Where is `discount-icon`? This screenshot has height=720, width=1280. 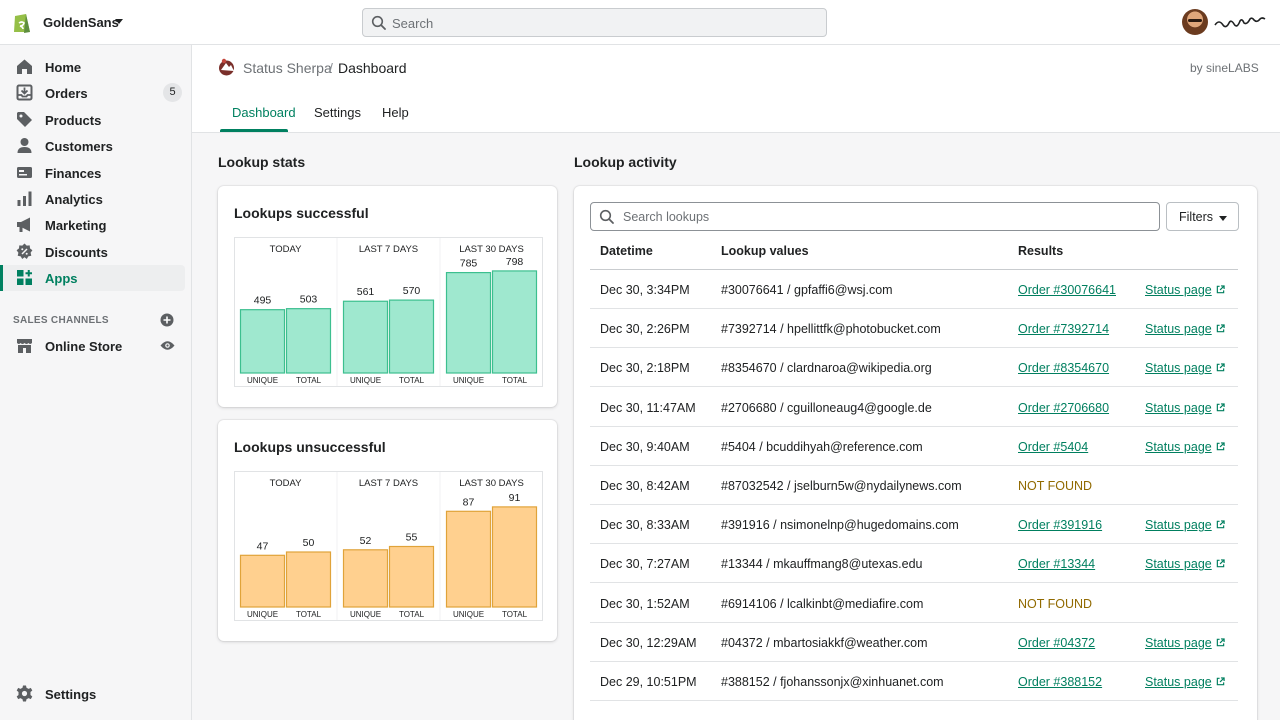 discount-icon is located at coordinates (24, 251).